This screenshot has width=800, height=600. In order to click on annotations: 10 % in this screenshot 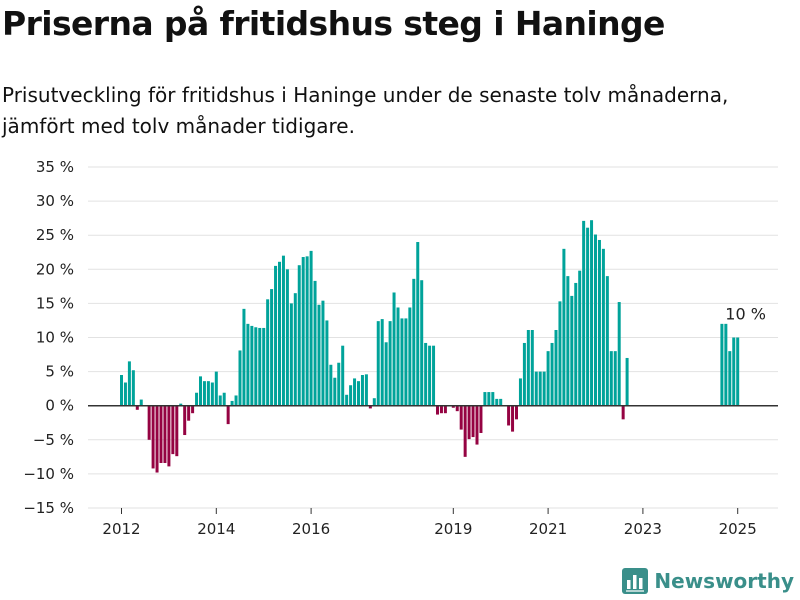, I will do `click(745, 314)`.